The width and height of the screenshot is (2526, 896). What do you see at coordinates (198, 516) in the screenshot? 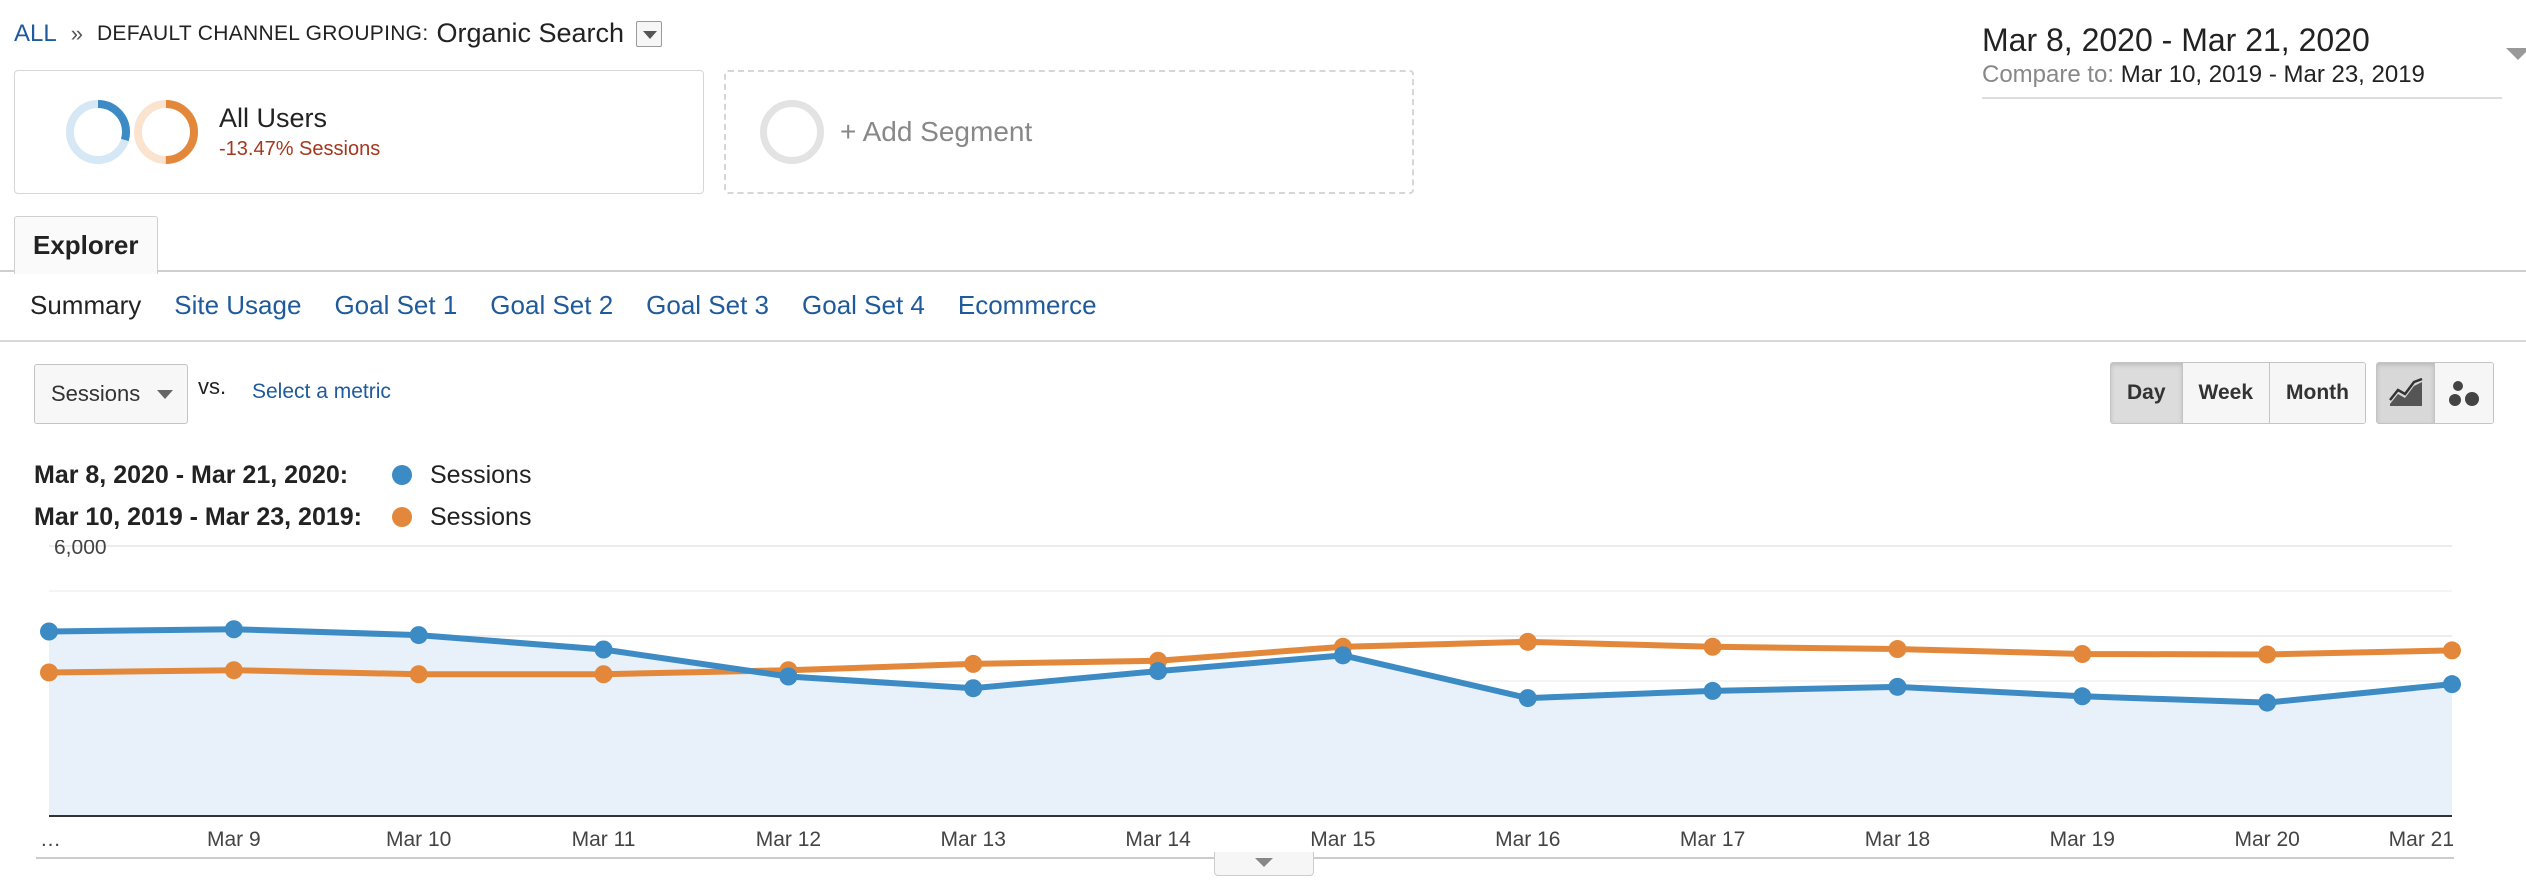
I see `legend-range-previous: Mar 10, 2019 - Mar 23, 2019:` at bounding box center [198, 516].